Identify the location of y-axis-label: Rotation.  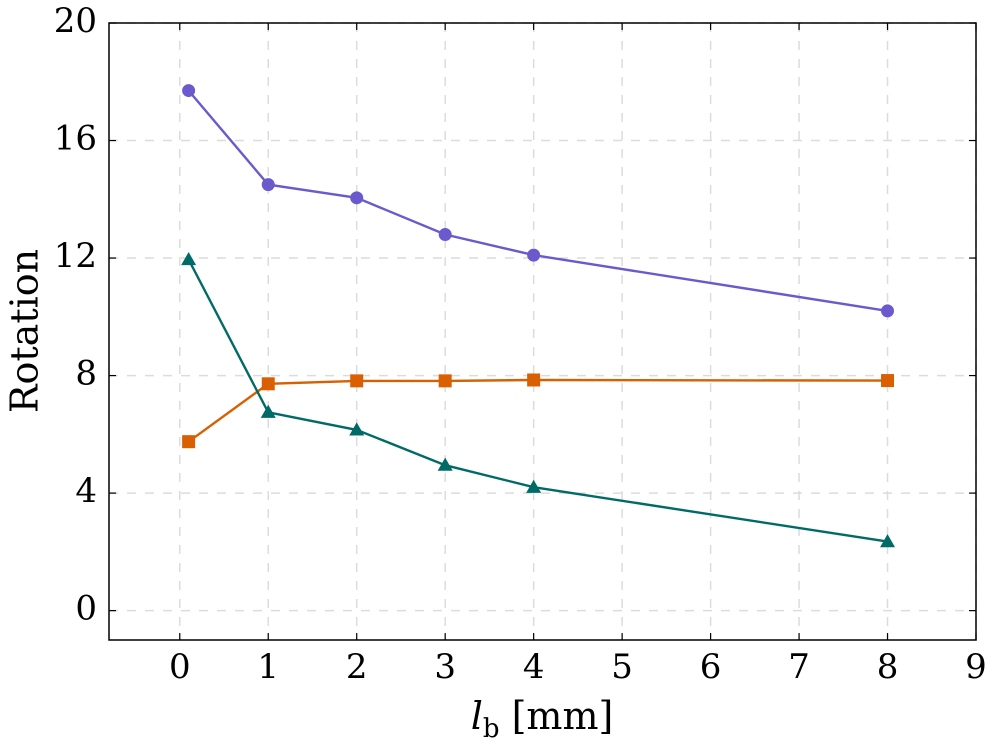
(25, 331).